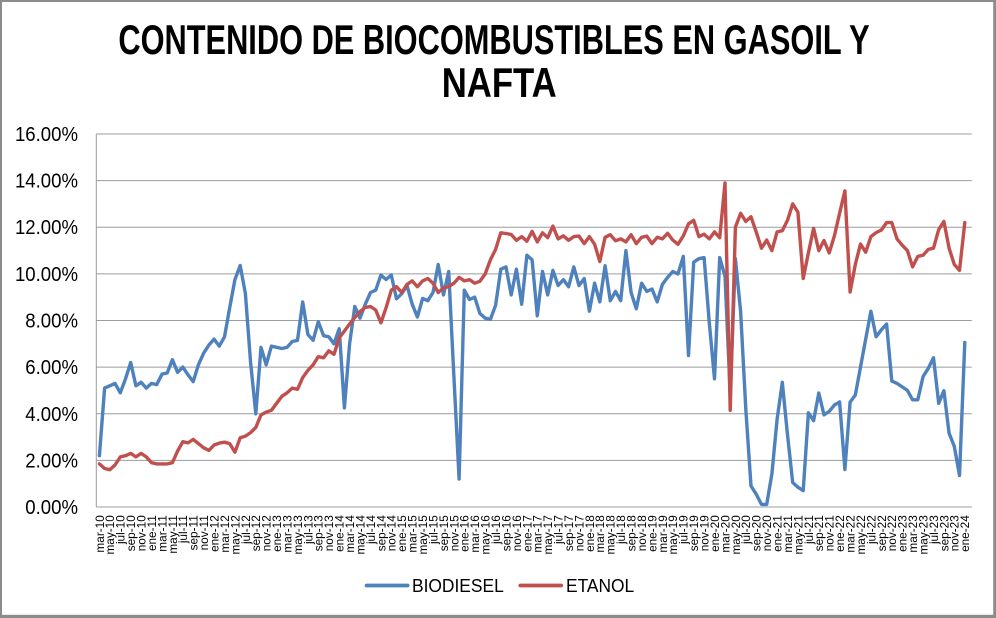 The width and height of the screenshot is (996, 618). Describe the element at coordinates (46, 182) in the screenshot. I see `svg-text: 14.00%` at that location.